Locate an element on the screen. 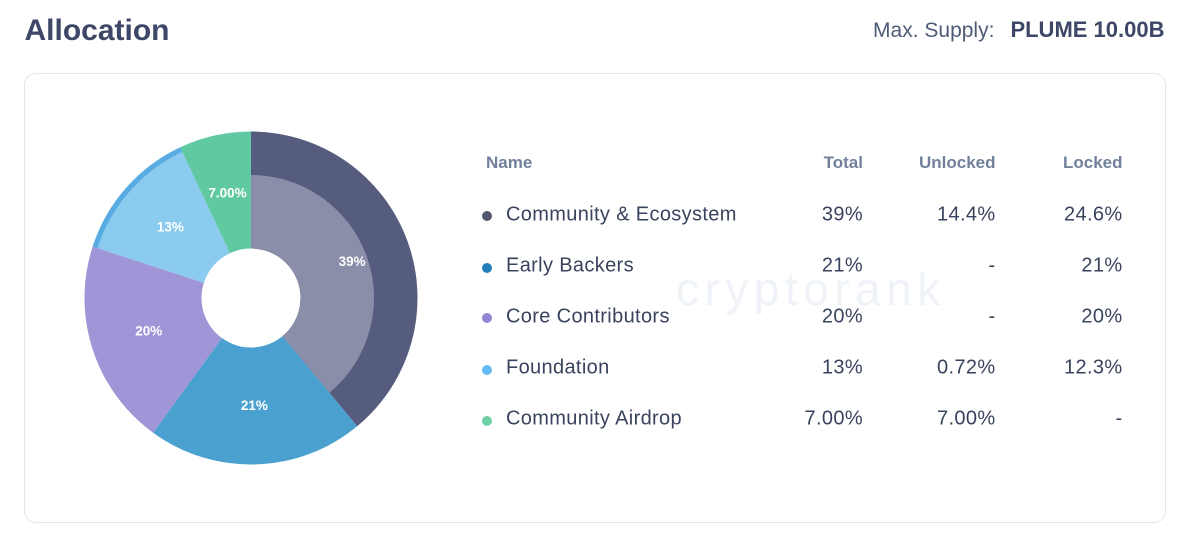 The width and height of the screenshot is (1187, 540). svg-text: 7.00% is located at coordinates (227, 192).